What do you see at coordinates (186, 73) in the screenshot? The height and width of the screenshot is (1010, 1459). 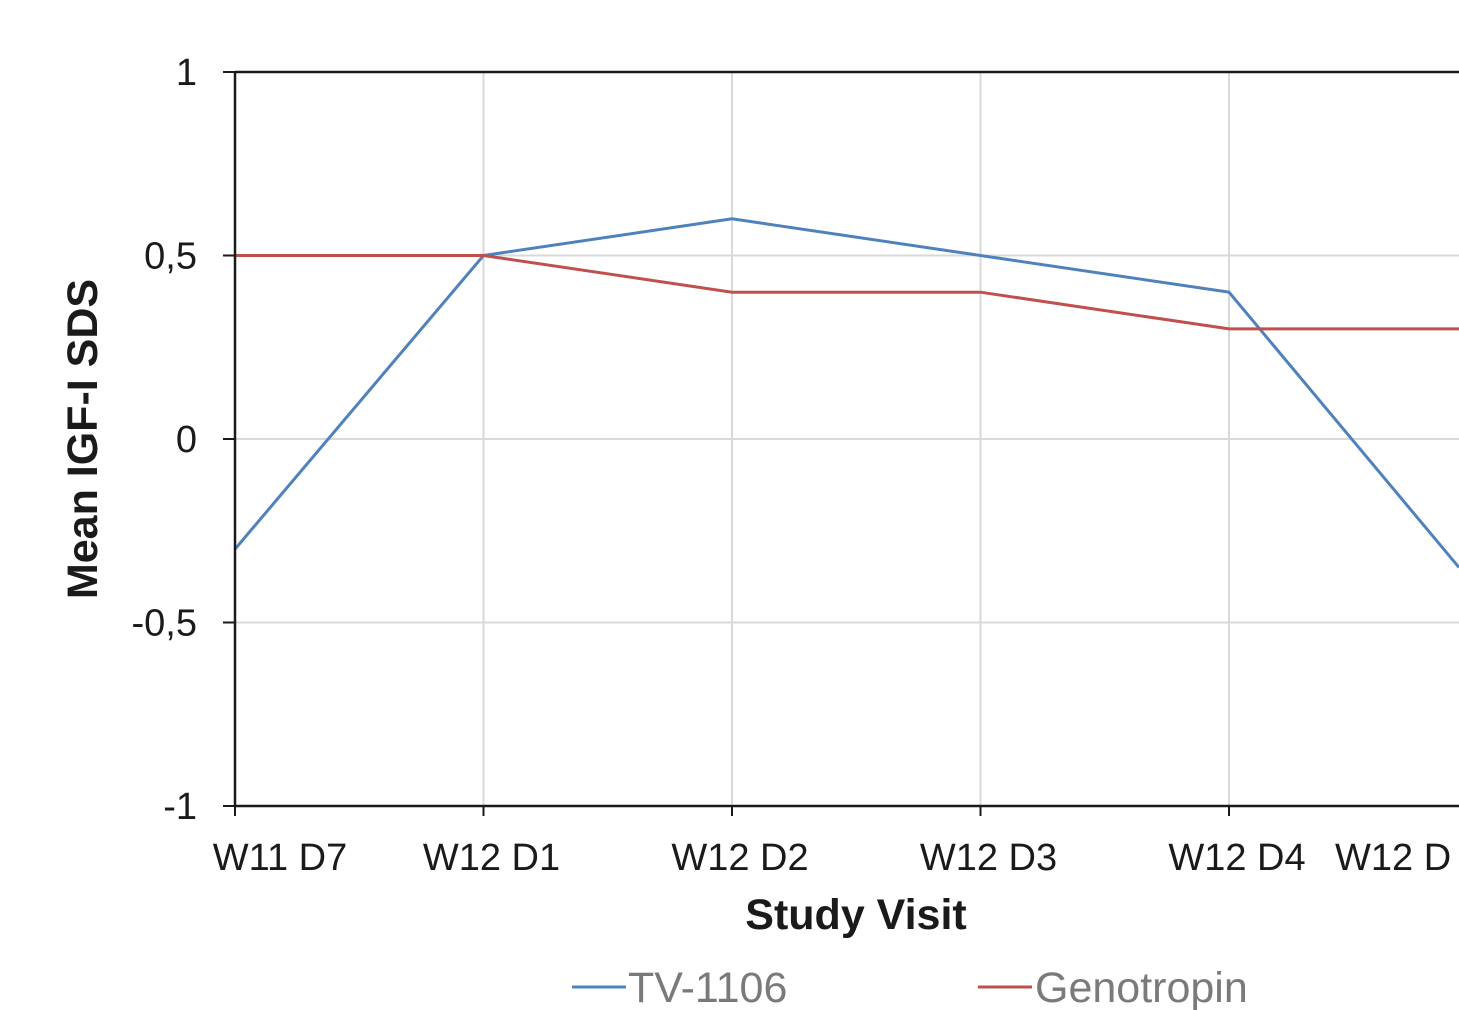 I see `y-tick-label: 1` at bounding box center [186, 73].